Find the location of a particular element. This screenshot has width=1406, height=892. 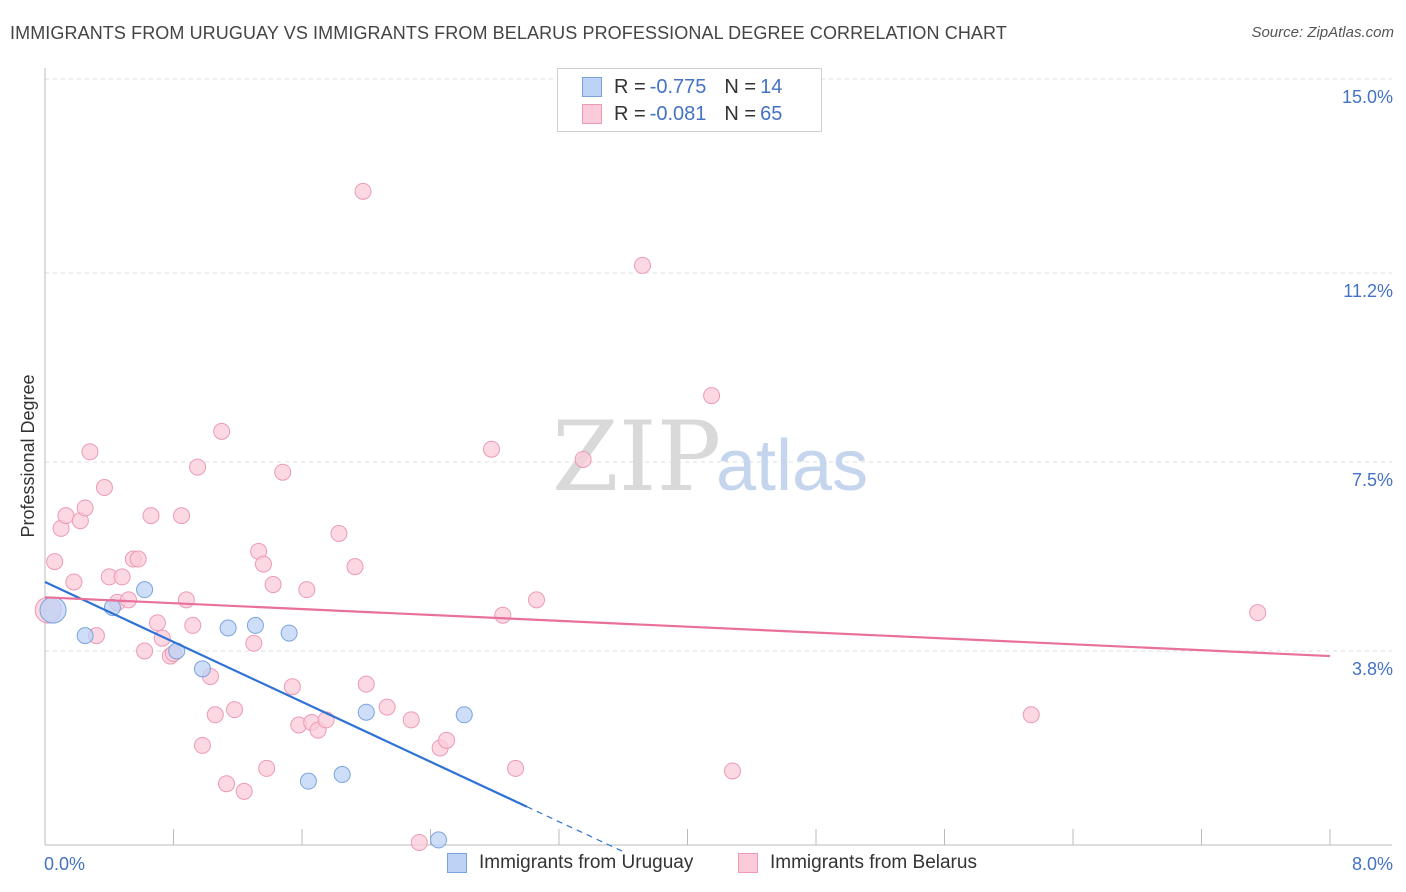

bottom-legend-label-uruguay: Immigrants from Uruguay is located at coordinates (586, 862).